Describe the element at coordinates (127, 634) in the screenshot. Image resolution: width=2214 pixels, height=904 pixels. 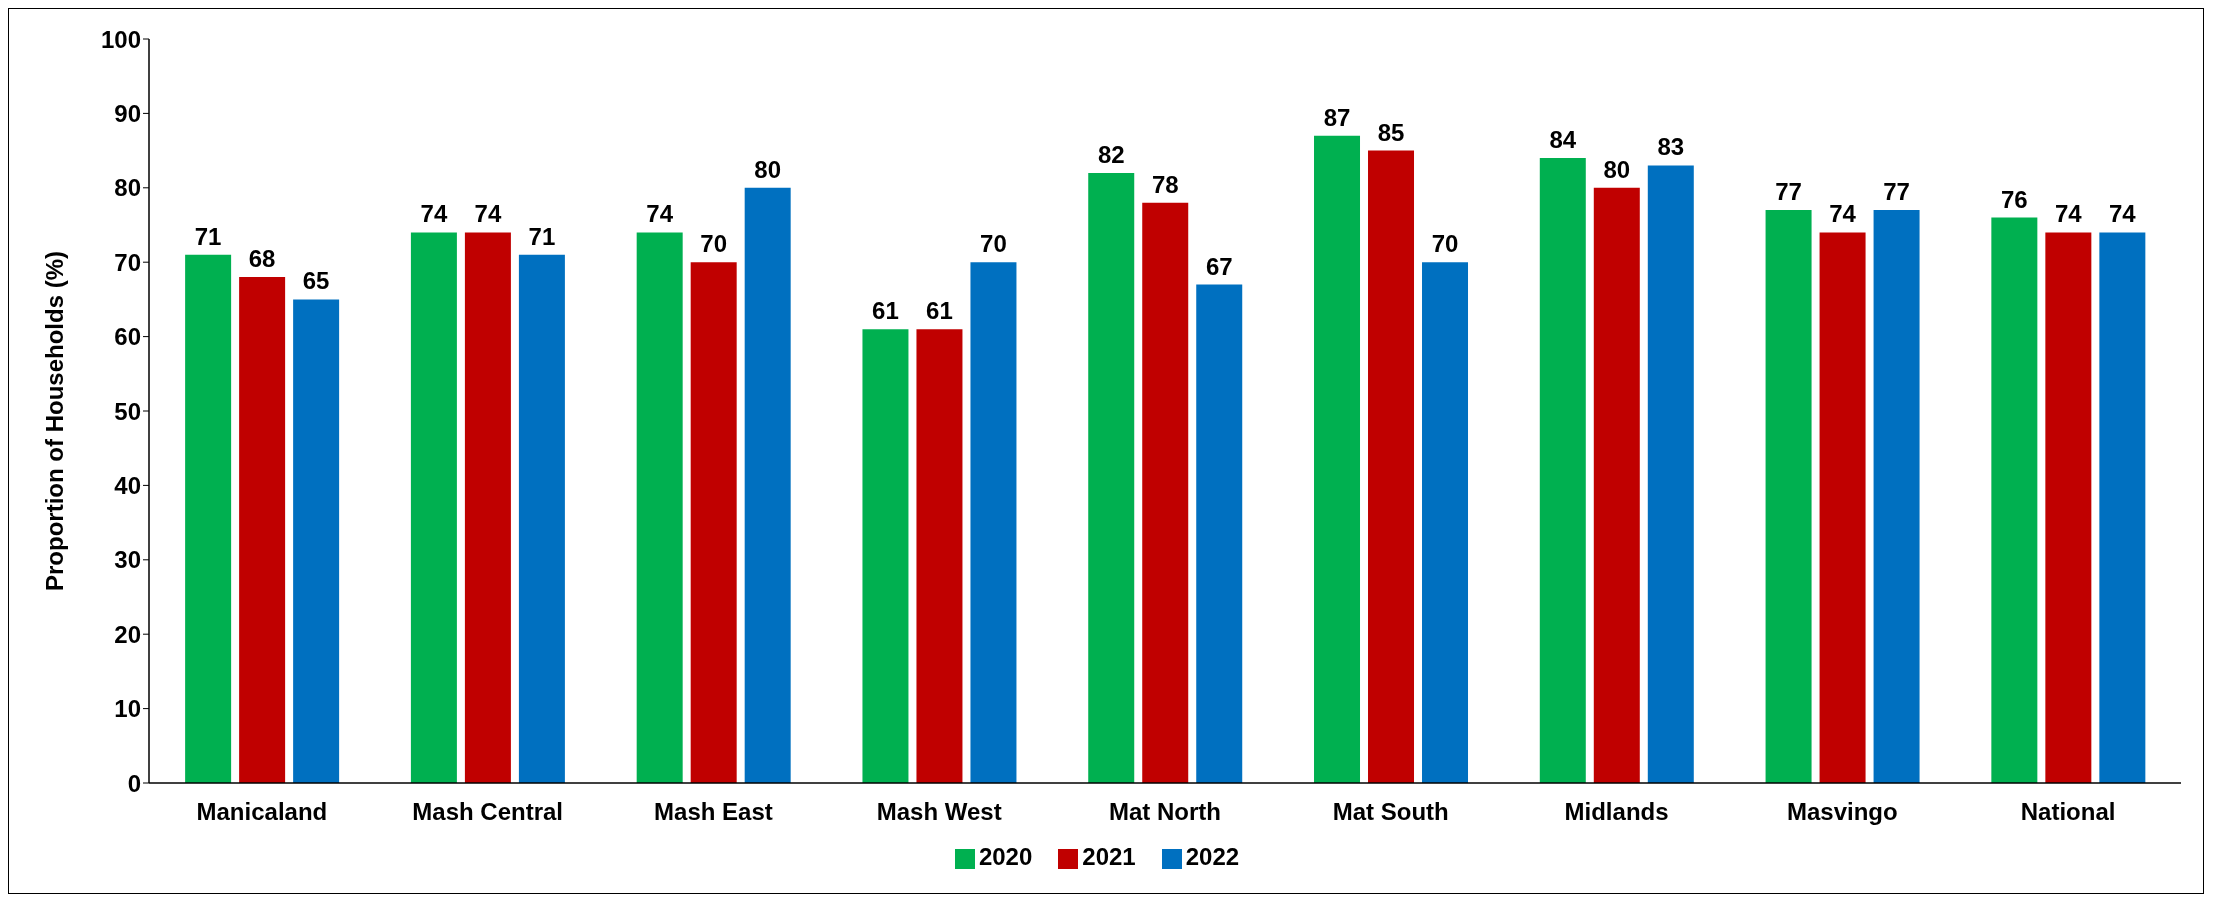
I see `y-tick-label: 20` at that location.